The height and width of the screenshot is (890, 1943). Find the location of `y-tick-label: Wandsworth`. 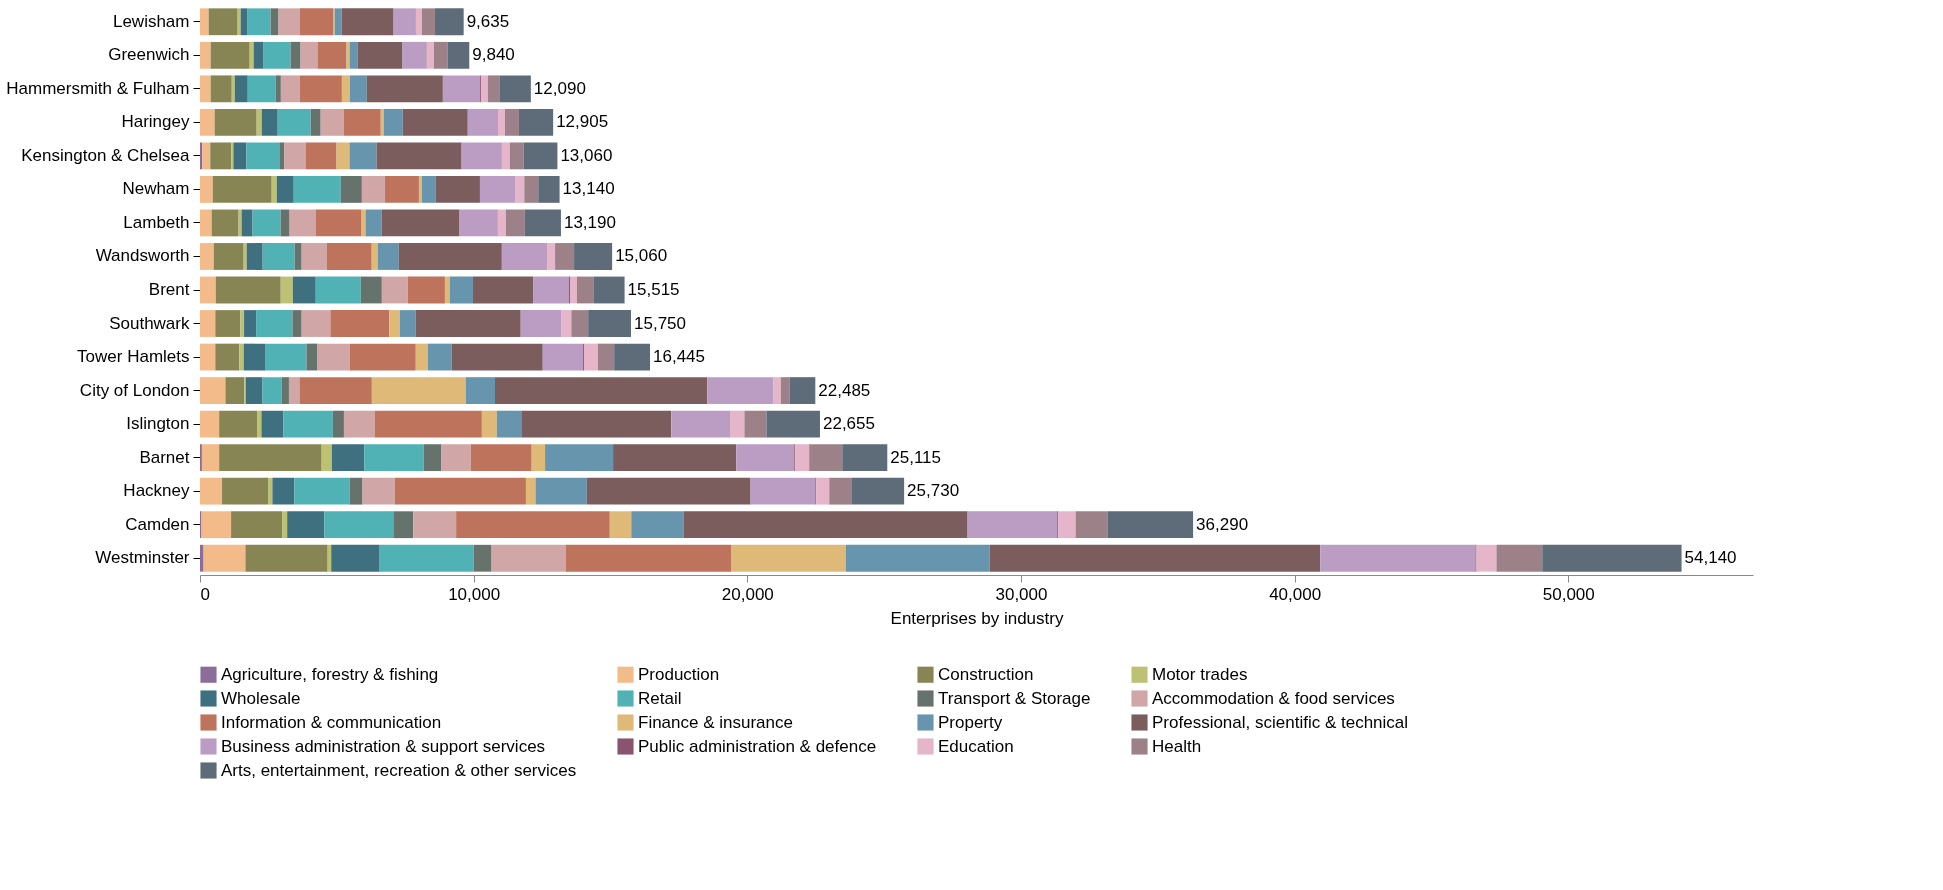

y-tick-label: Wandsworth is located at coordinates (142, 256).